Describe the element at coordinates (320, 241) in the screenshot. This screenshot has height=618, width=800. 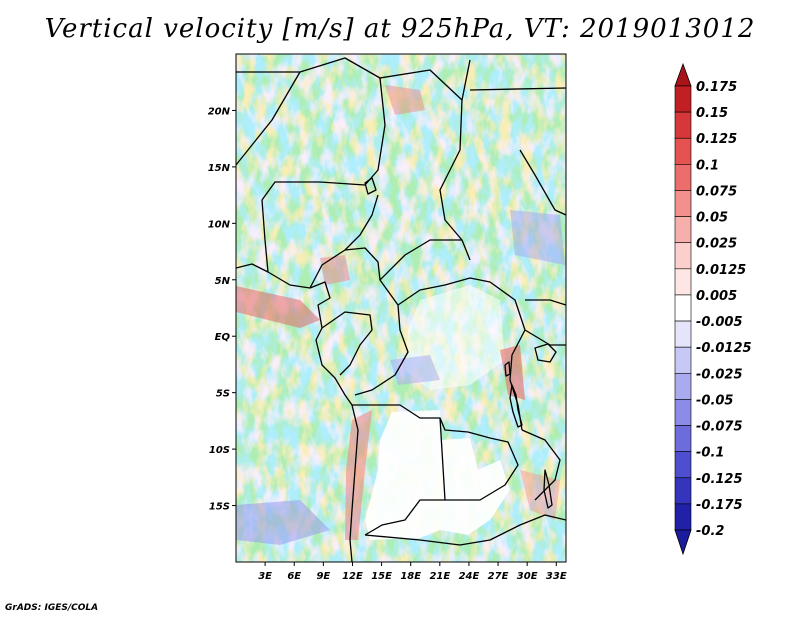
I see `boundary-nigeria` at that location.